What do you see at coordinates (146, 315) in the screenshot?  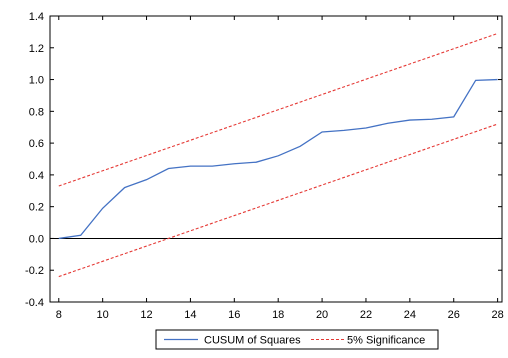 I see `x-tick-label: 12` at bounding box center [146, 315].